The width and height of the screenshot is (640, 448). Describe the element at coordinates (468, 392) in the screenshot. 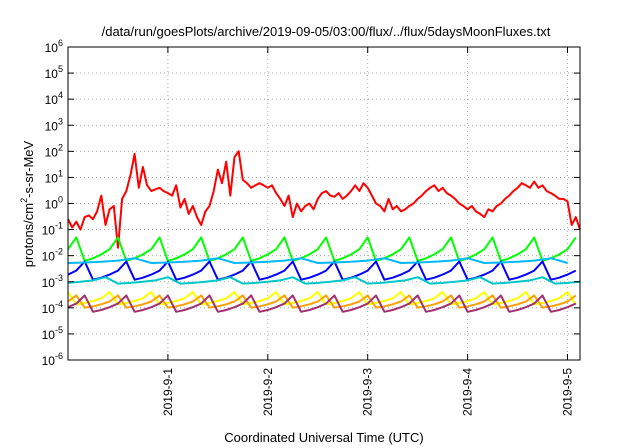

I see `x-tick-label: 2019-9-4` at that location.